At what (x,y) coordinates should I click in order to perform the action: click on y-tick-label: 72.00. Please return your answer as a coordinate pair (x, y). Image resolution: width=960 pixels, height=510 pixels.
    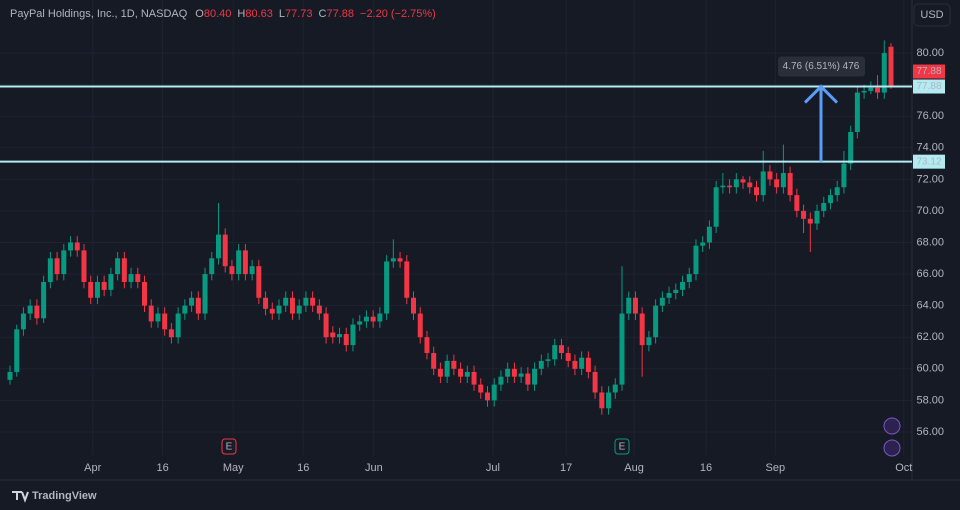
    Looking at the image, I should click on (930, 179).